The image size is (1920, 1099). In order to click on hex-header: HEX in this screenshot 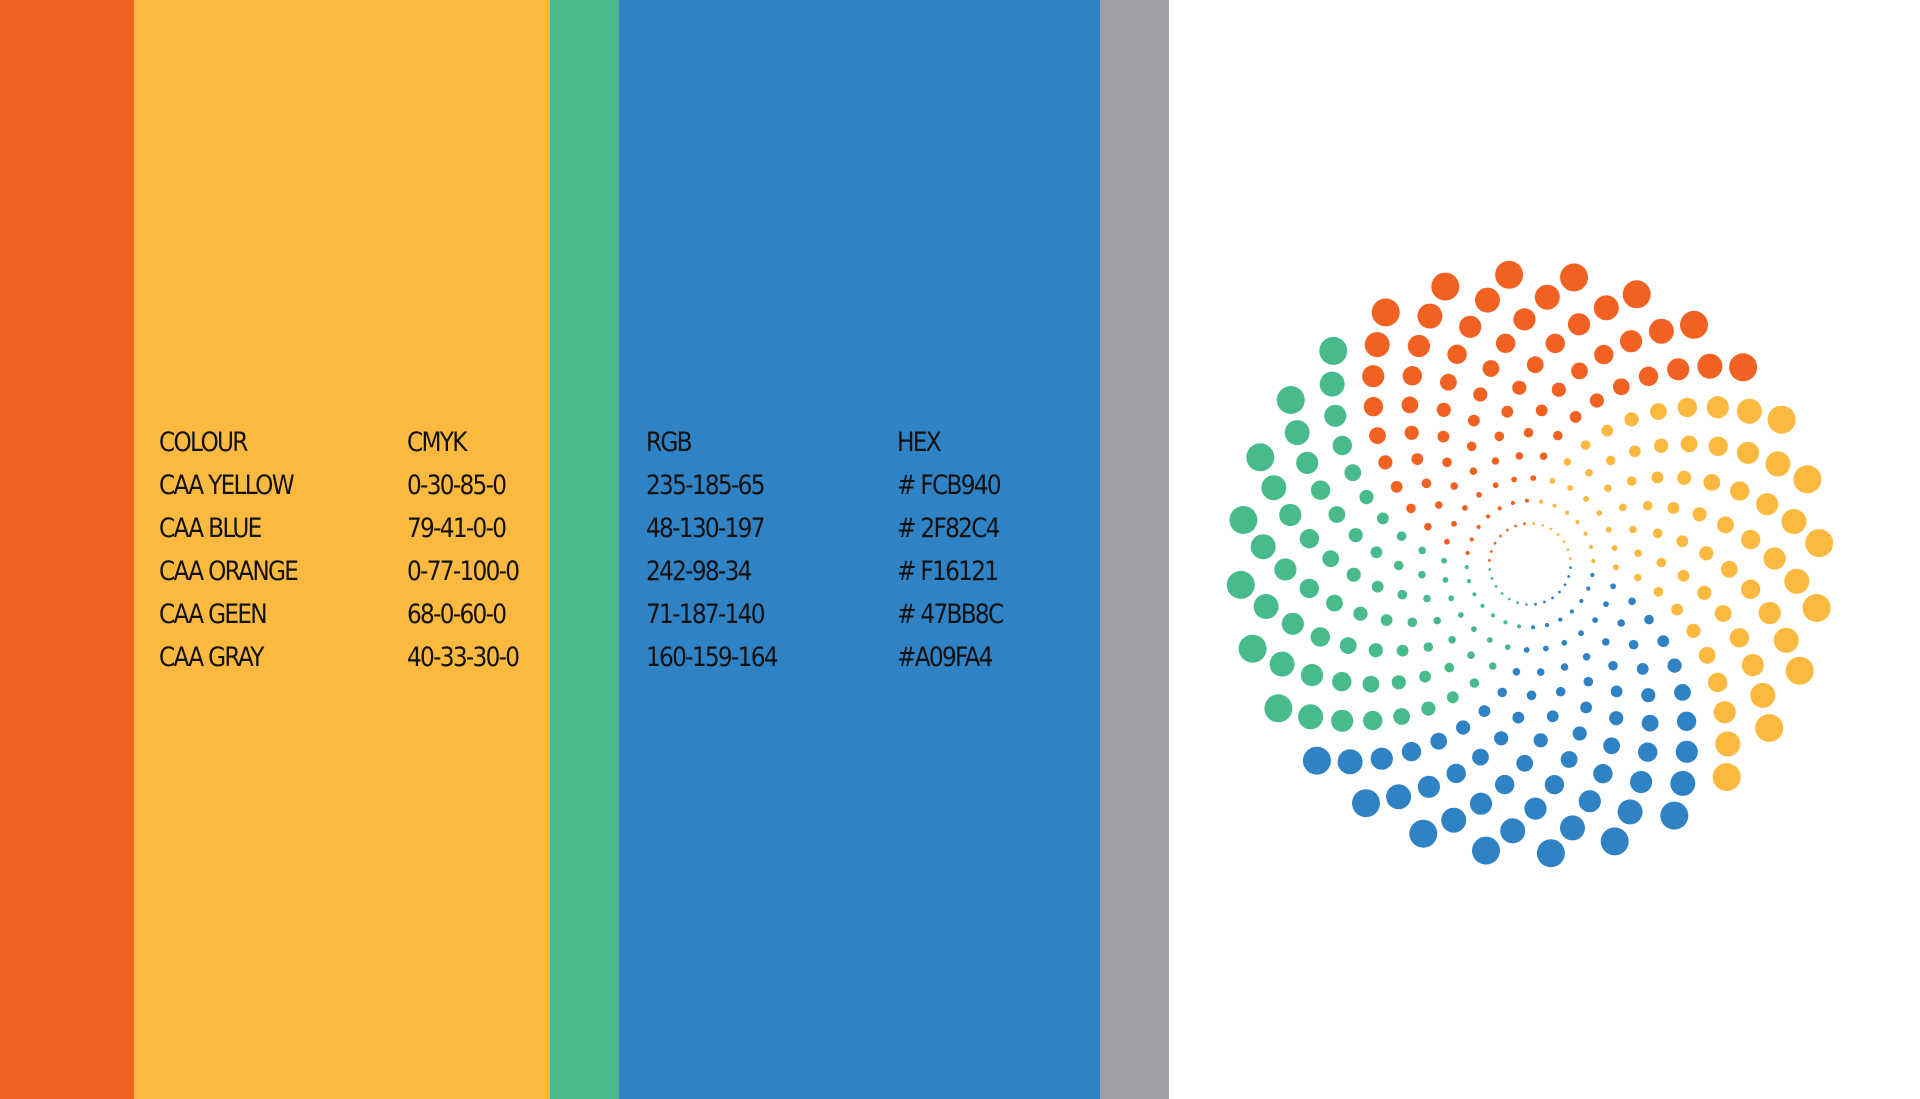, I will do `click(919, 442)`.